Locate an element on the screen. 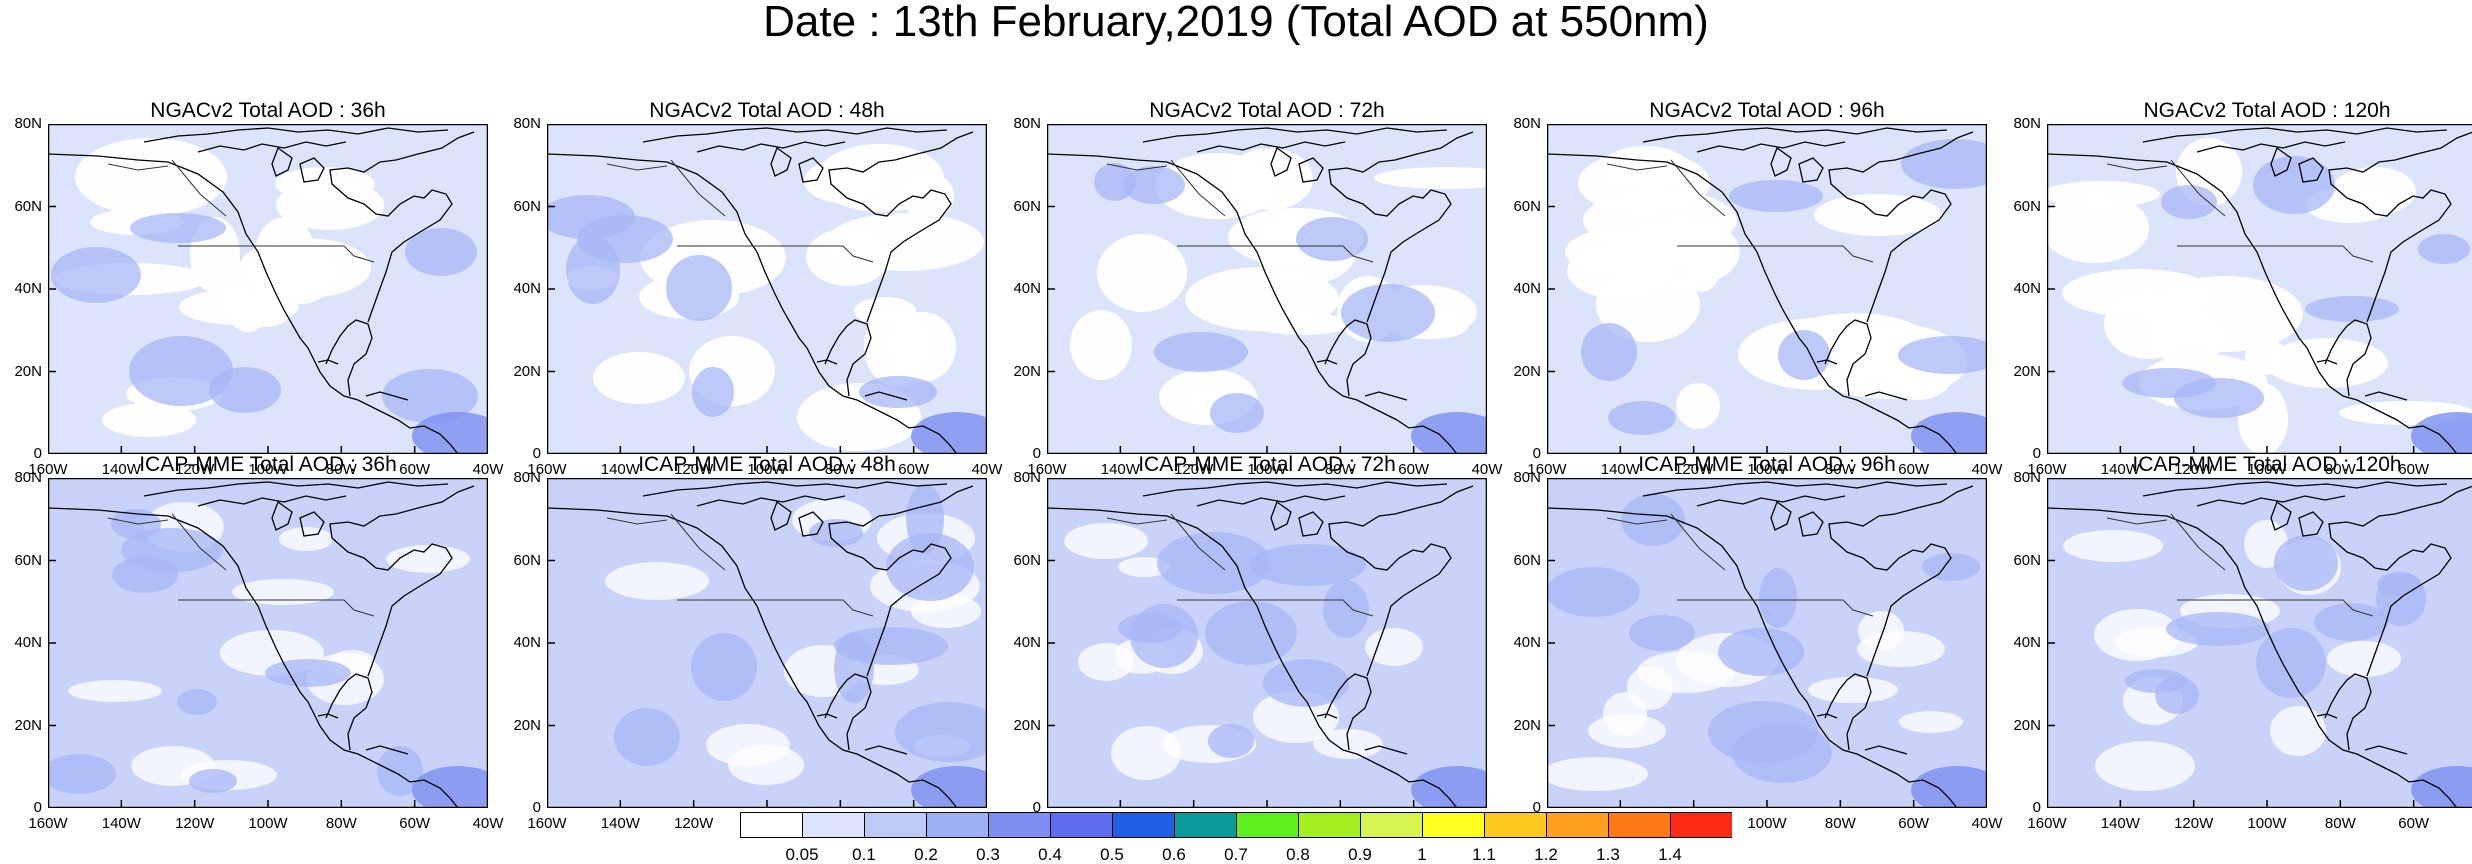 The width and height of the screenshot is (2472, 864). panel-title: ICAP-MME Total AOD : 36h is located at coordinates (268, 464).